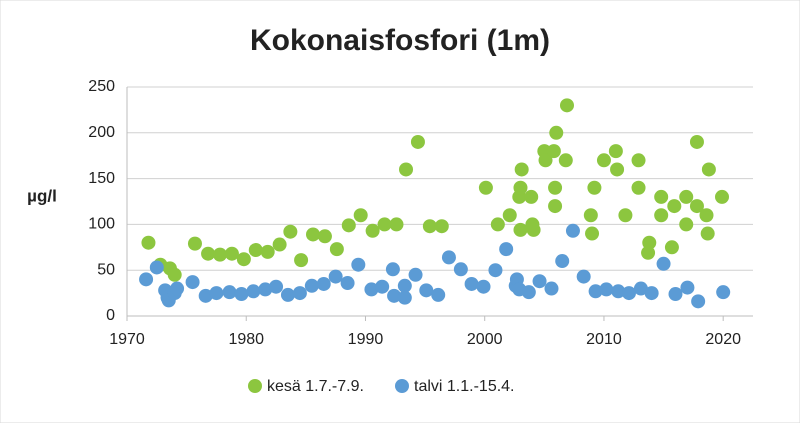  What do you see at coordinates (723, 339) in the screenshot?
I see `x-tick-label: 2020` at bounding box center [723, 339].